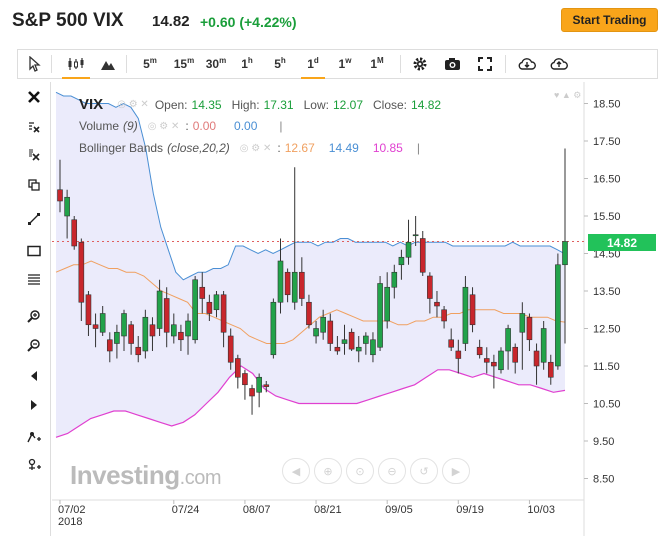  Describe the element at coordinates (34, 405) in the screenshot. I see `scroll-right-icon` at that location.